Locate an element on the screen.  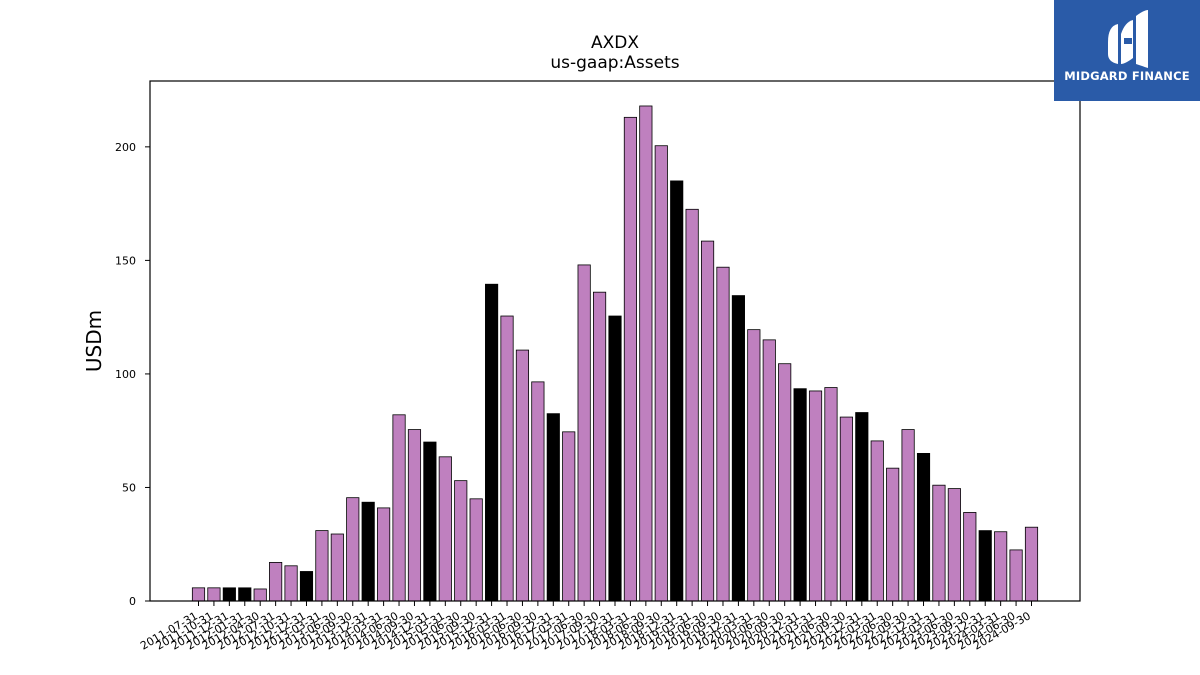
logo-text: MIDGARD FINANCE is located at coordinates (1127, 76).